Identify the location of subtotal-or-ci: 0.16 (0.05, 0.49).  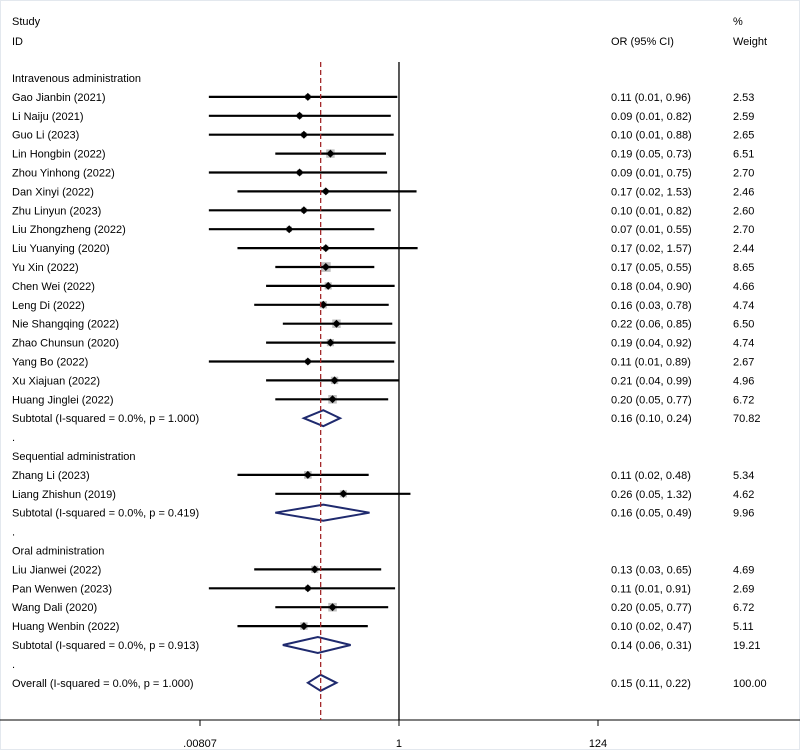
(651, 514).